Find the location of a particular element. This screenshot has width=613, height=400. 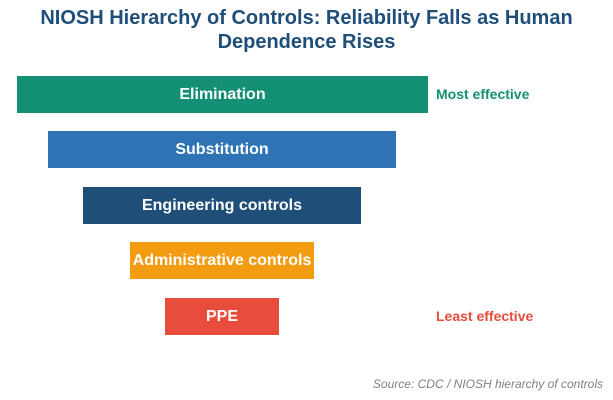

bar-label-administrative-controls: Administrative controls is located at coordinates (222, 260).